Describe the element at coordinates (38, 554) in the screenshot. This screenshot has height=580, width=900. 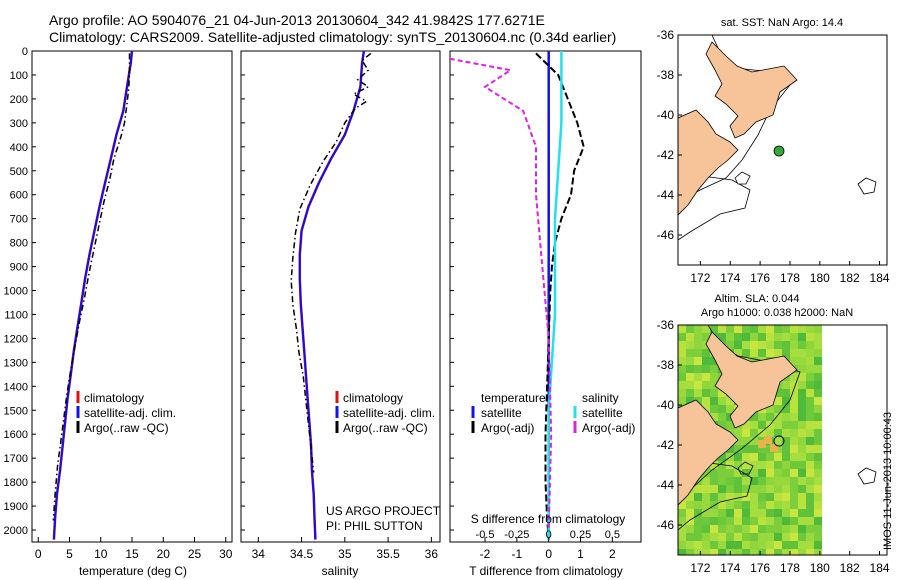
I see `x-tick-label: 0` at that location.